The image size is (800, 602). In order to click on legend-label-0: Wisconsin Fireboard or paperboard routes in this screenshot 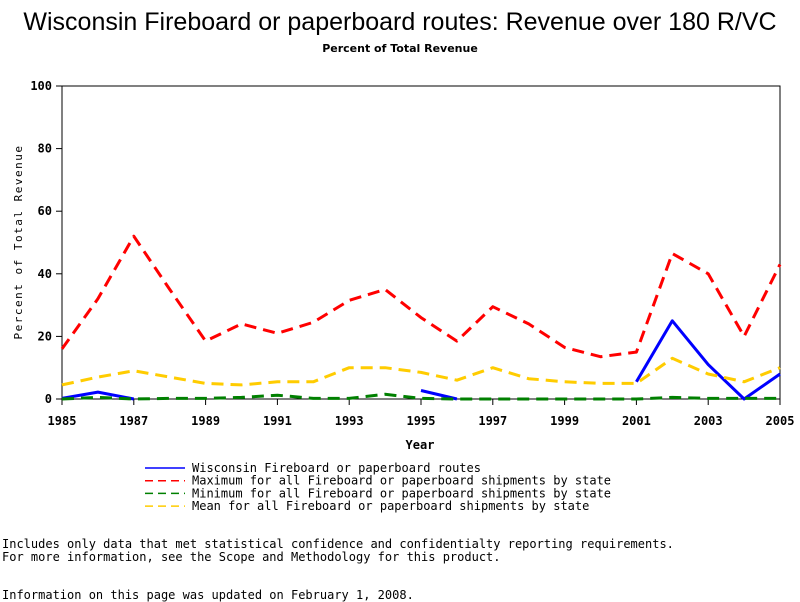, I will do `click(336, 468)`.